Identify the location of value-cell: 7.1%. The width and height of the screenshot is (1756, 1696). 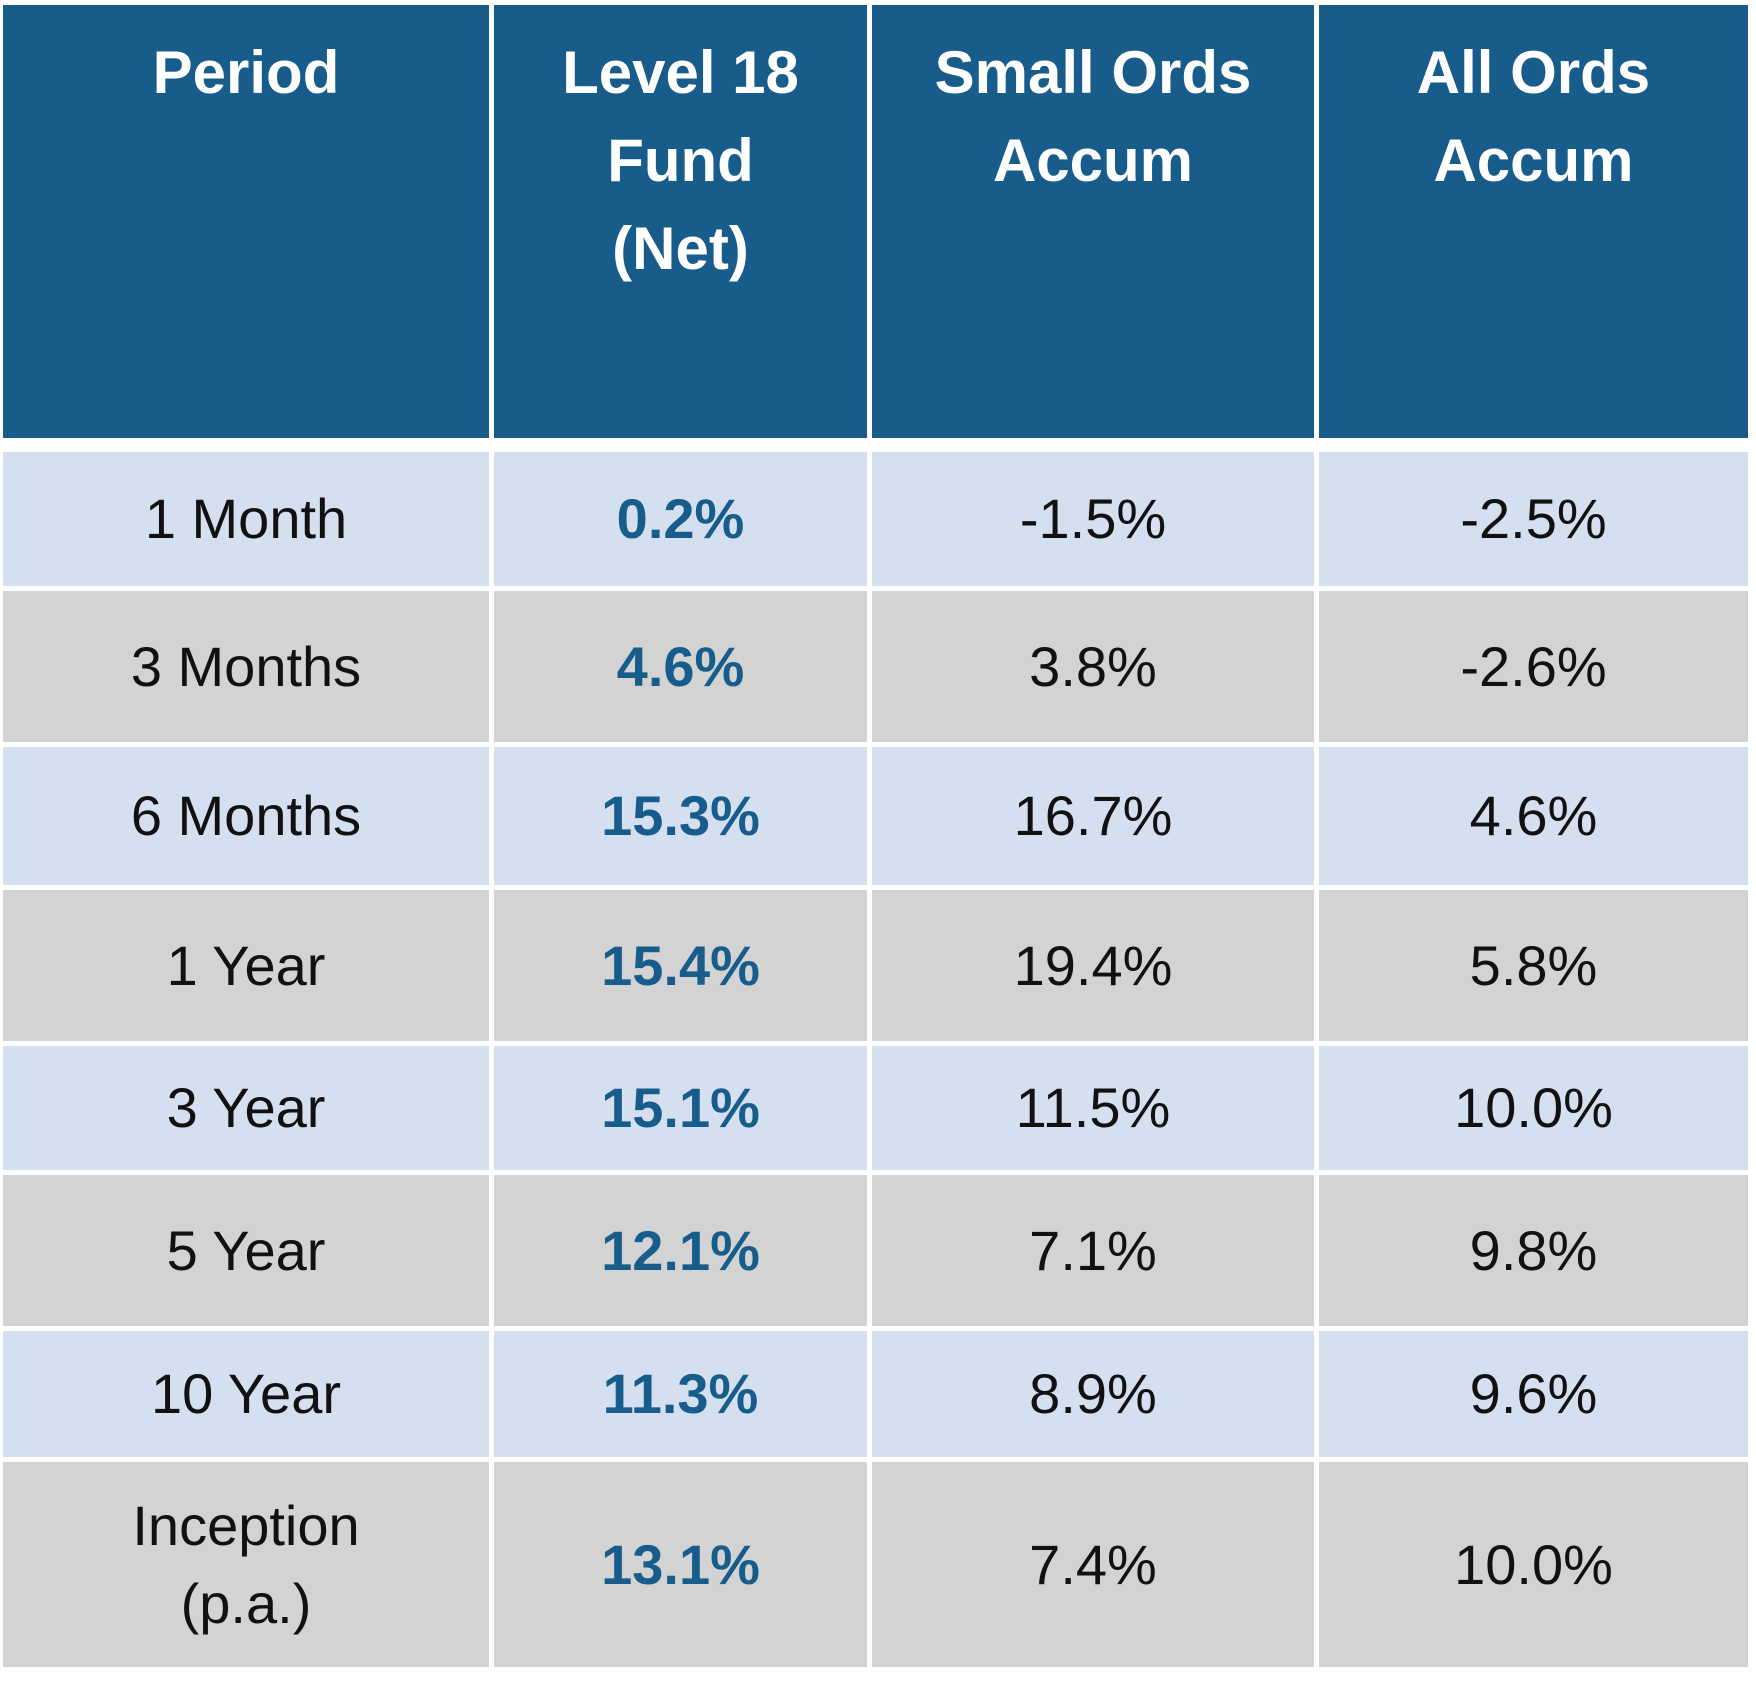
(1093, 1250).